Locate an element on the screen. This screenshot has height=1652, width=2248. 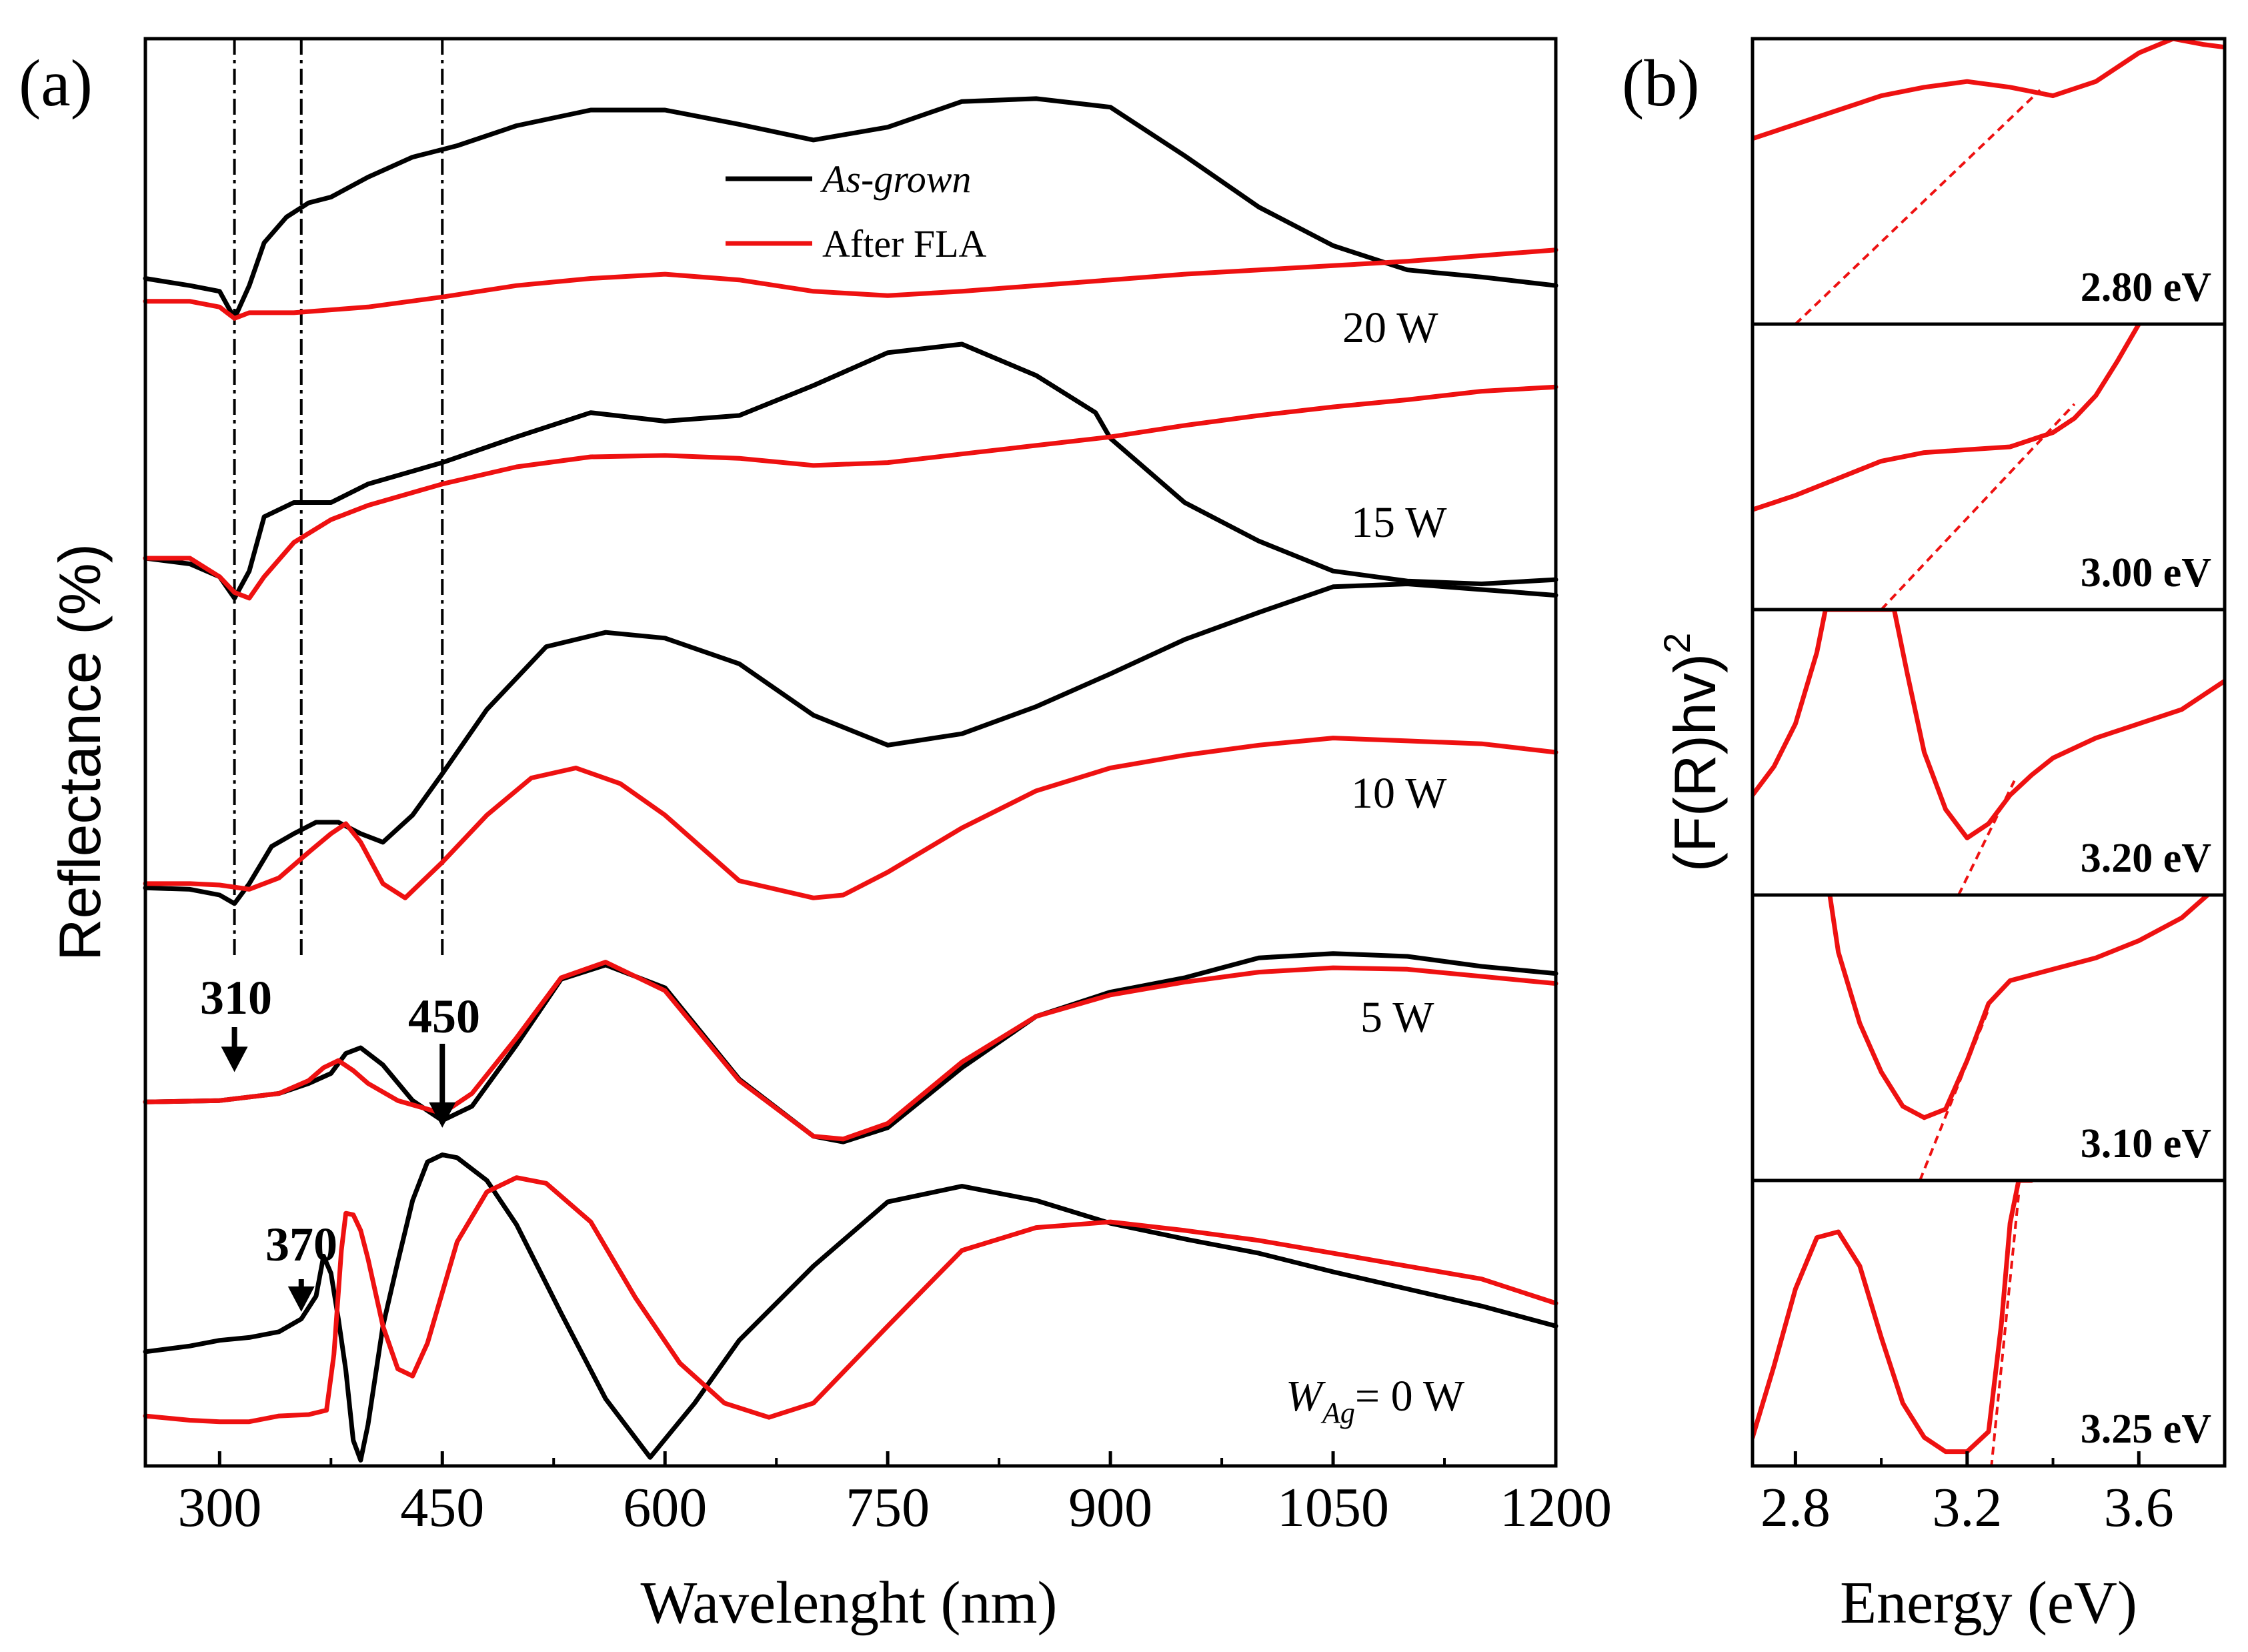
a-x-tick-label-600: 600 is located at coordinates (665, 1508).